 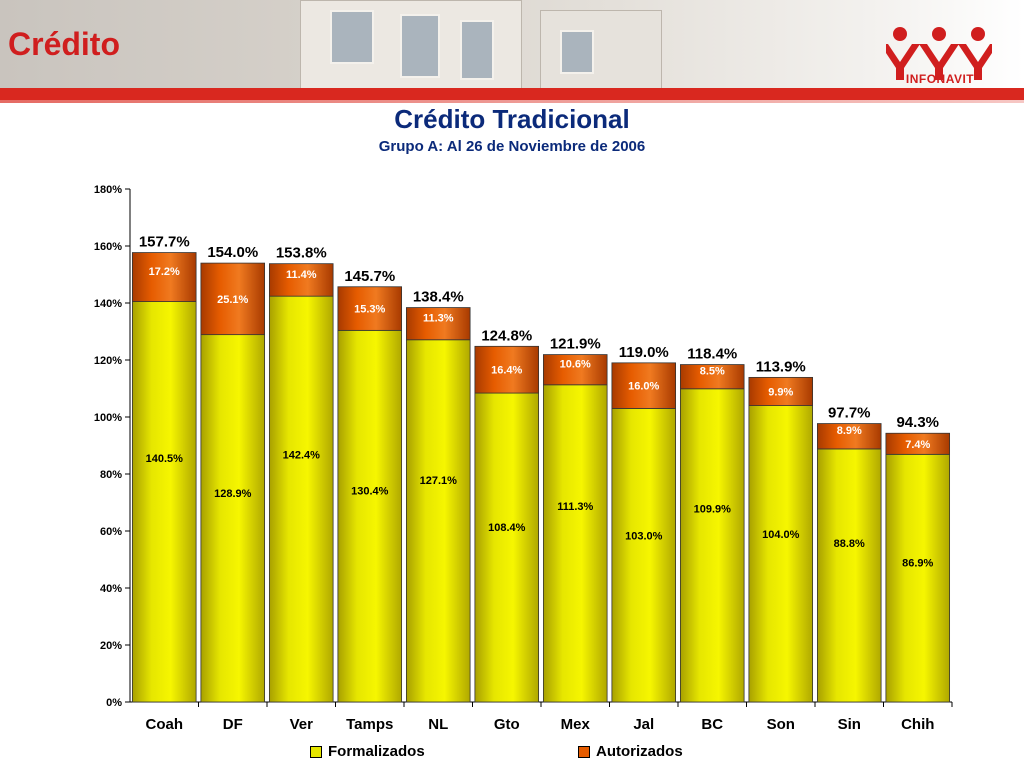 I want to click on x-category-label: Sin, so click(x=849, y=724).